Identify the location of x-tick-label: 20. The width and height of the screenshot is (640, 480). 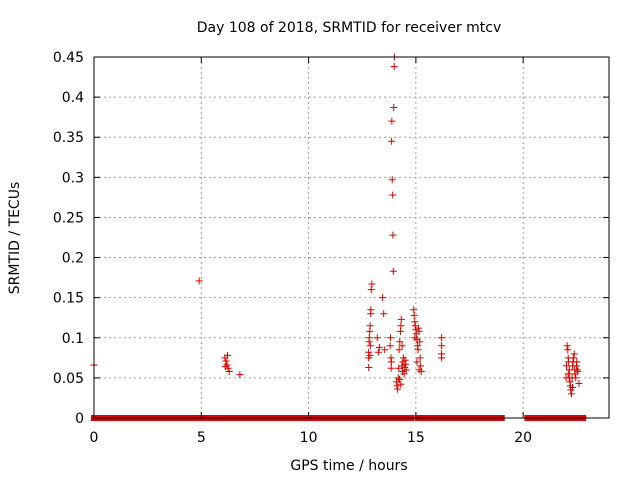
(523, 438).